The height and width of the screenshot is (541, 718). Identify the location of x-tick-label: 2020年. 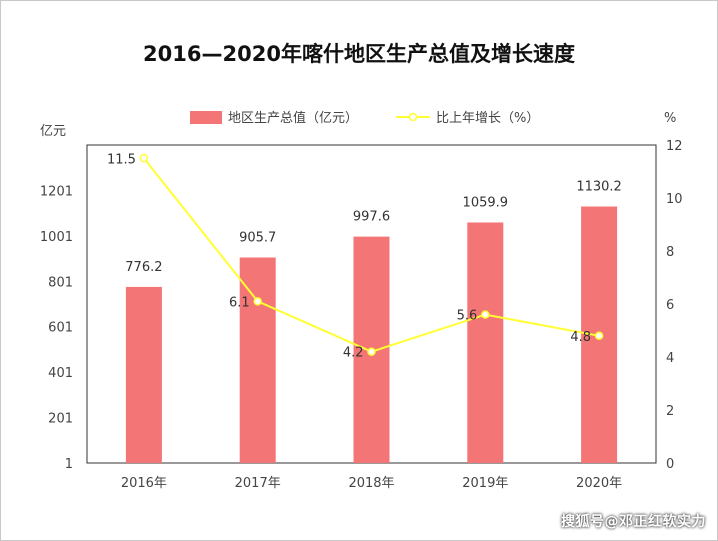
(599, 483).